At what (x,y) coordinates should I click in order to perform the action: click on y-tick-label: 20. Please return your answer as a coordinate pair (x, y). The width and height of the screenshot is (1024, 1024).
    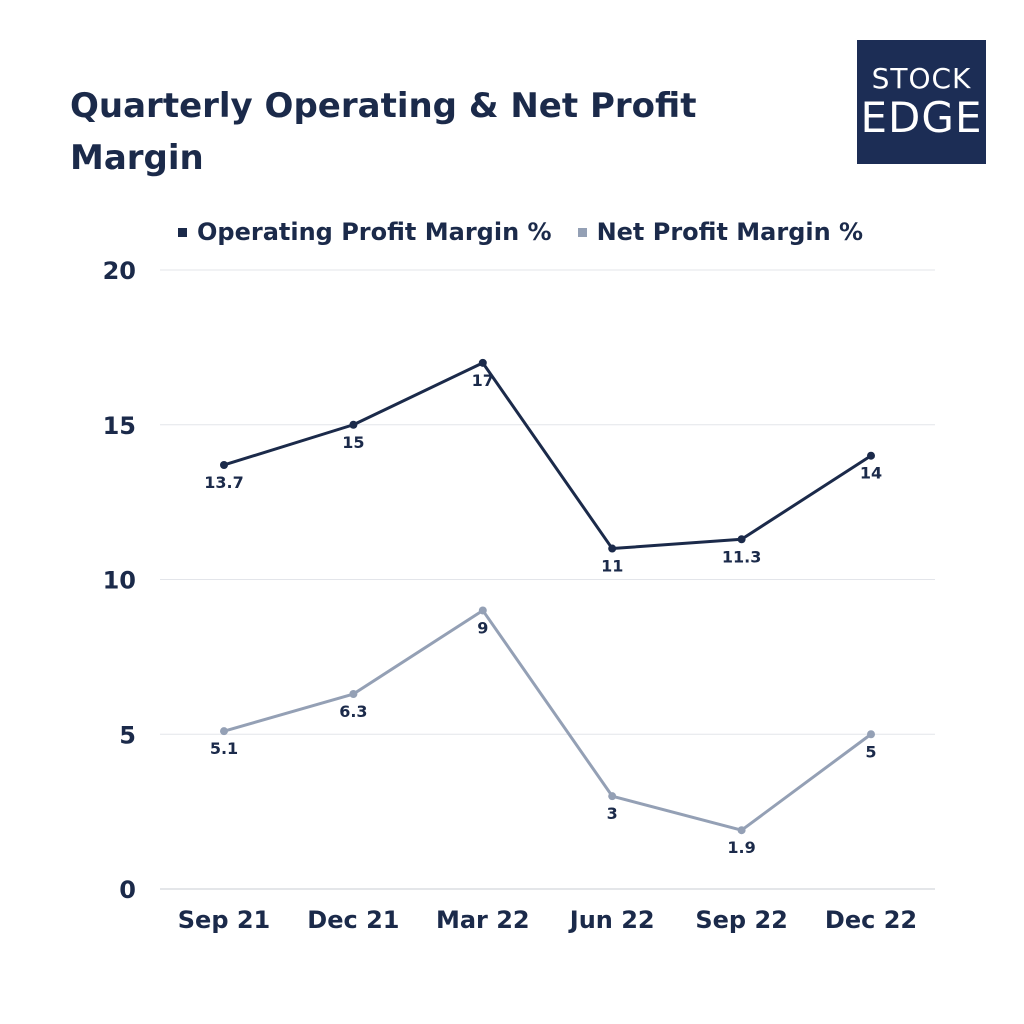
    Looking at the image, I should click on (119, 271).